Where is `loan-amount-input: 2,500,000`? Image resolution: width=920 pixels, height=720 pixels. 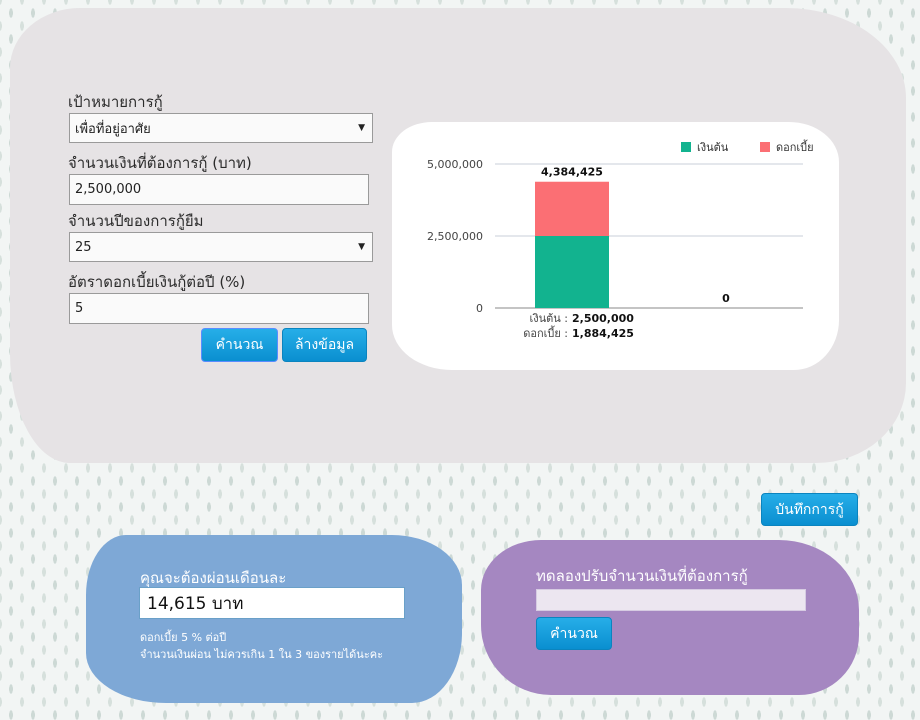 loan-amount-input: 2,500,000 is located at coordinates (219, 189).